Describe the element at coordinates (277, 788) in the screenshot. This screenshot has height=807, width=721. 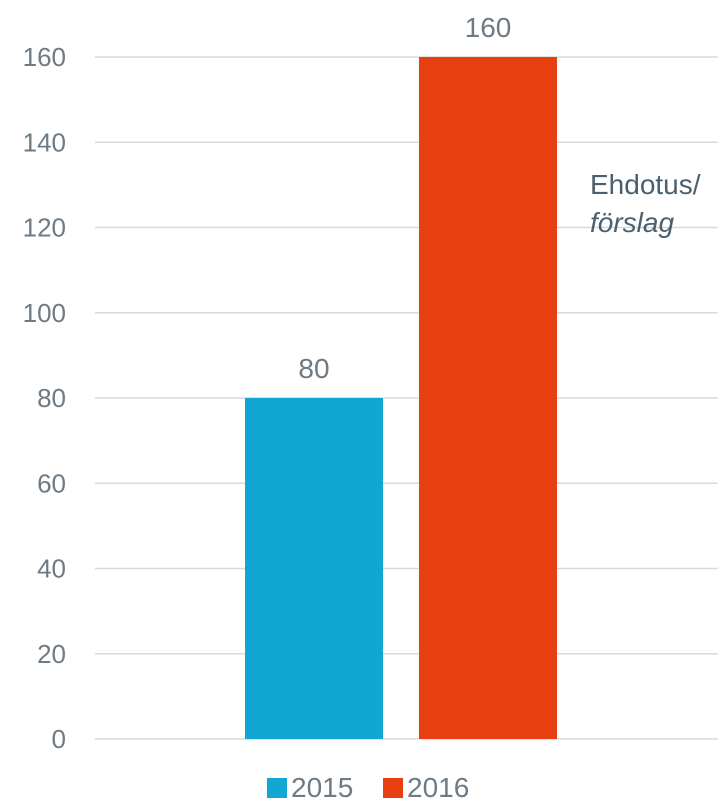
I see `legend-swatch-2015` at that location.